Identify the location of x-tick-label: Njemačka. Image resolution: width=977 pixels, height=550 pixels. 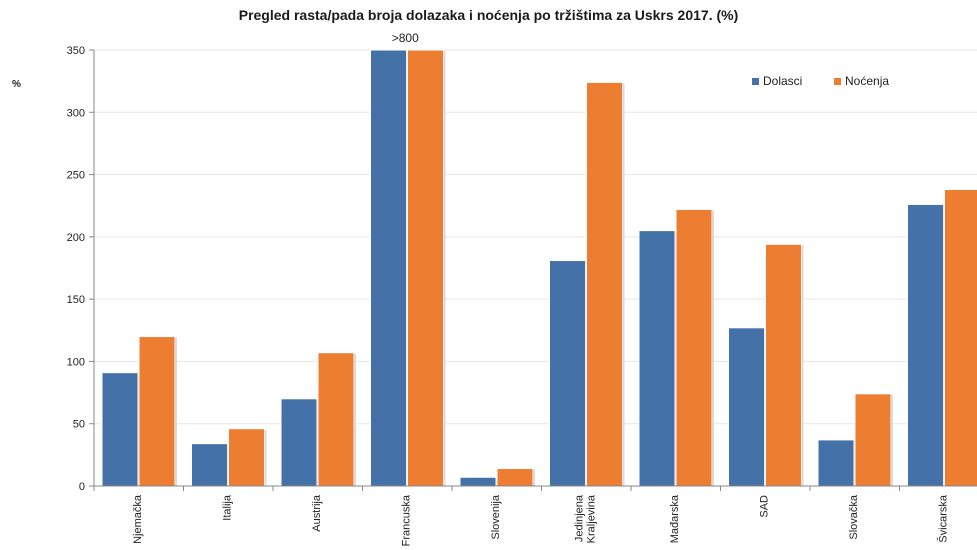
(138, 519).